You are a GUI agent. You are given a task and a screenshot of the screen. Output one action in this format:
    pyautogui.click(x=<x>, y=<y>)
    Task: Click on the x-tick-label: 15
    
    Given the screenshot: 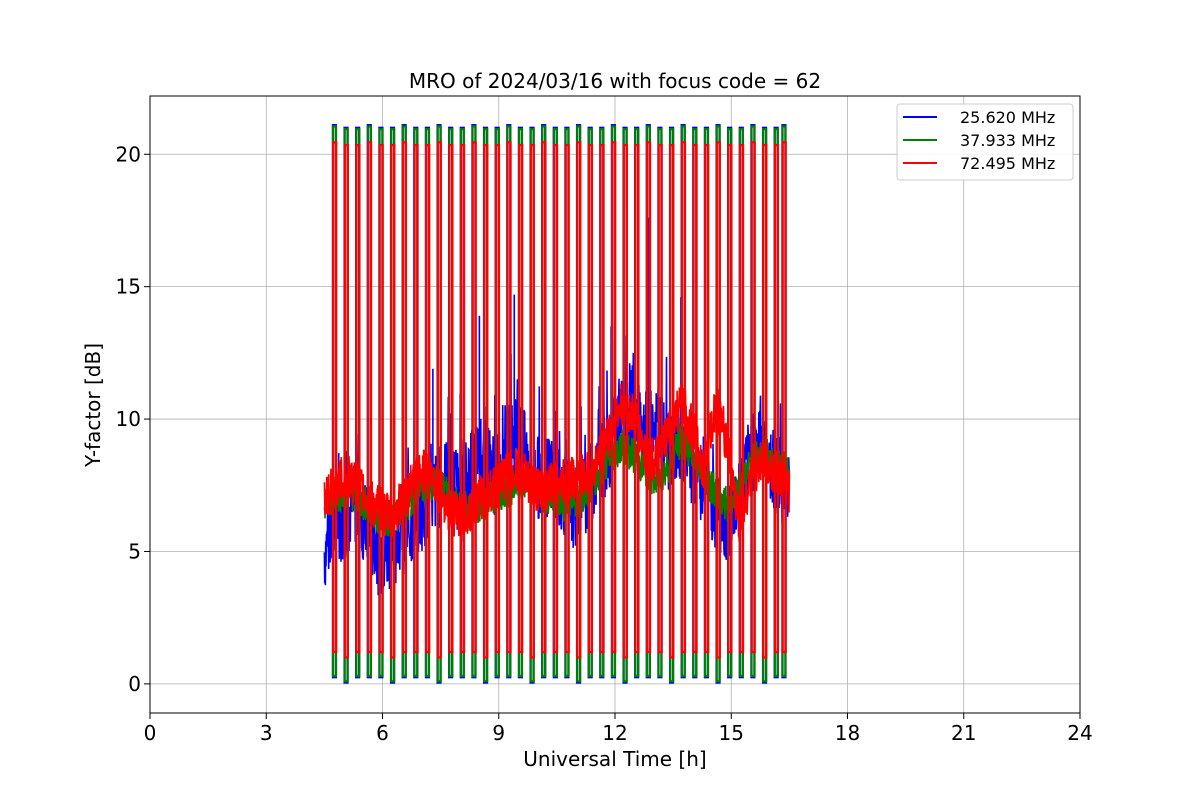 What is the action you would take?
    pyautogui.click(x=731, y=733)
    